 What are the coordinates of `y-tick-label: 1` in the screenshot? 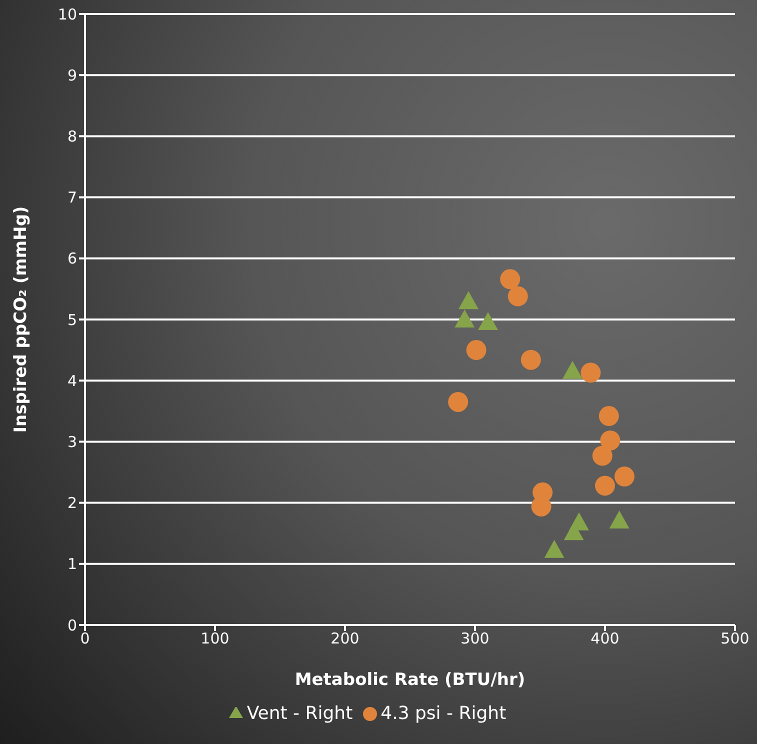 It's located at (72, 564).